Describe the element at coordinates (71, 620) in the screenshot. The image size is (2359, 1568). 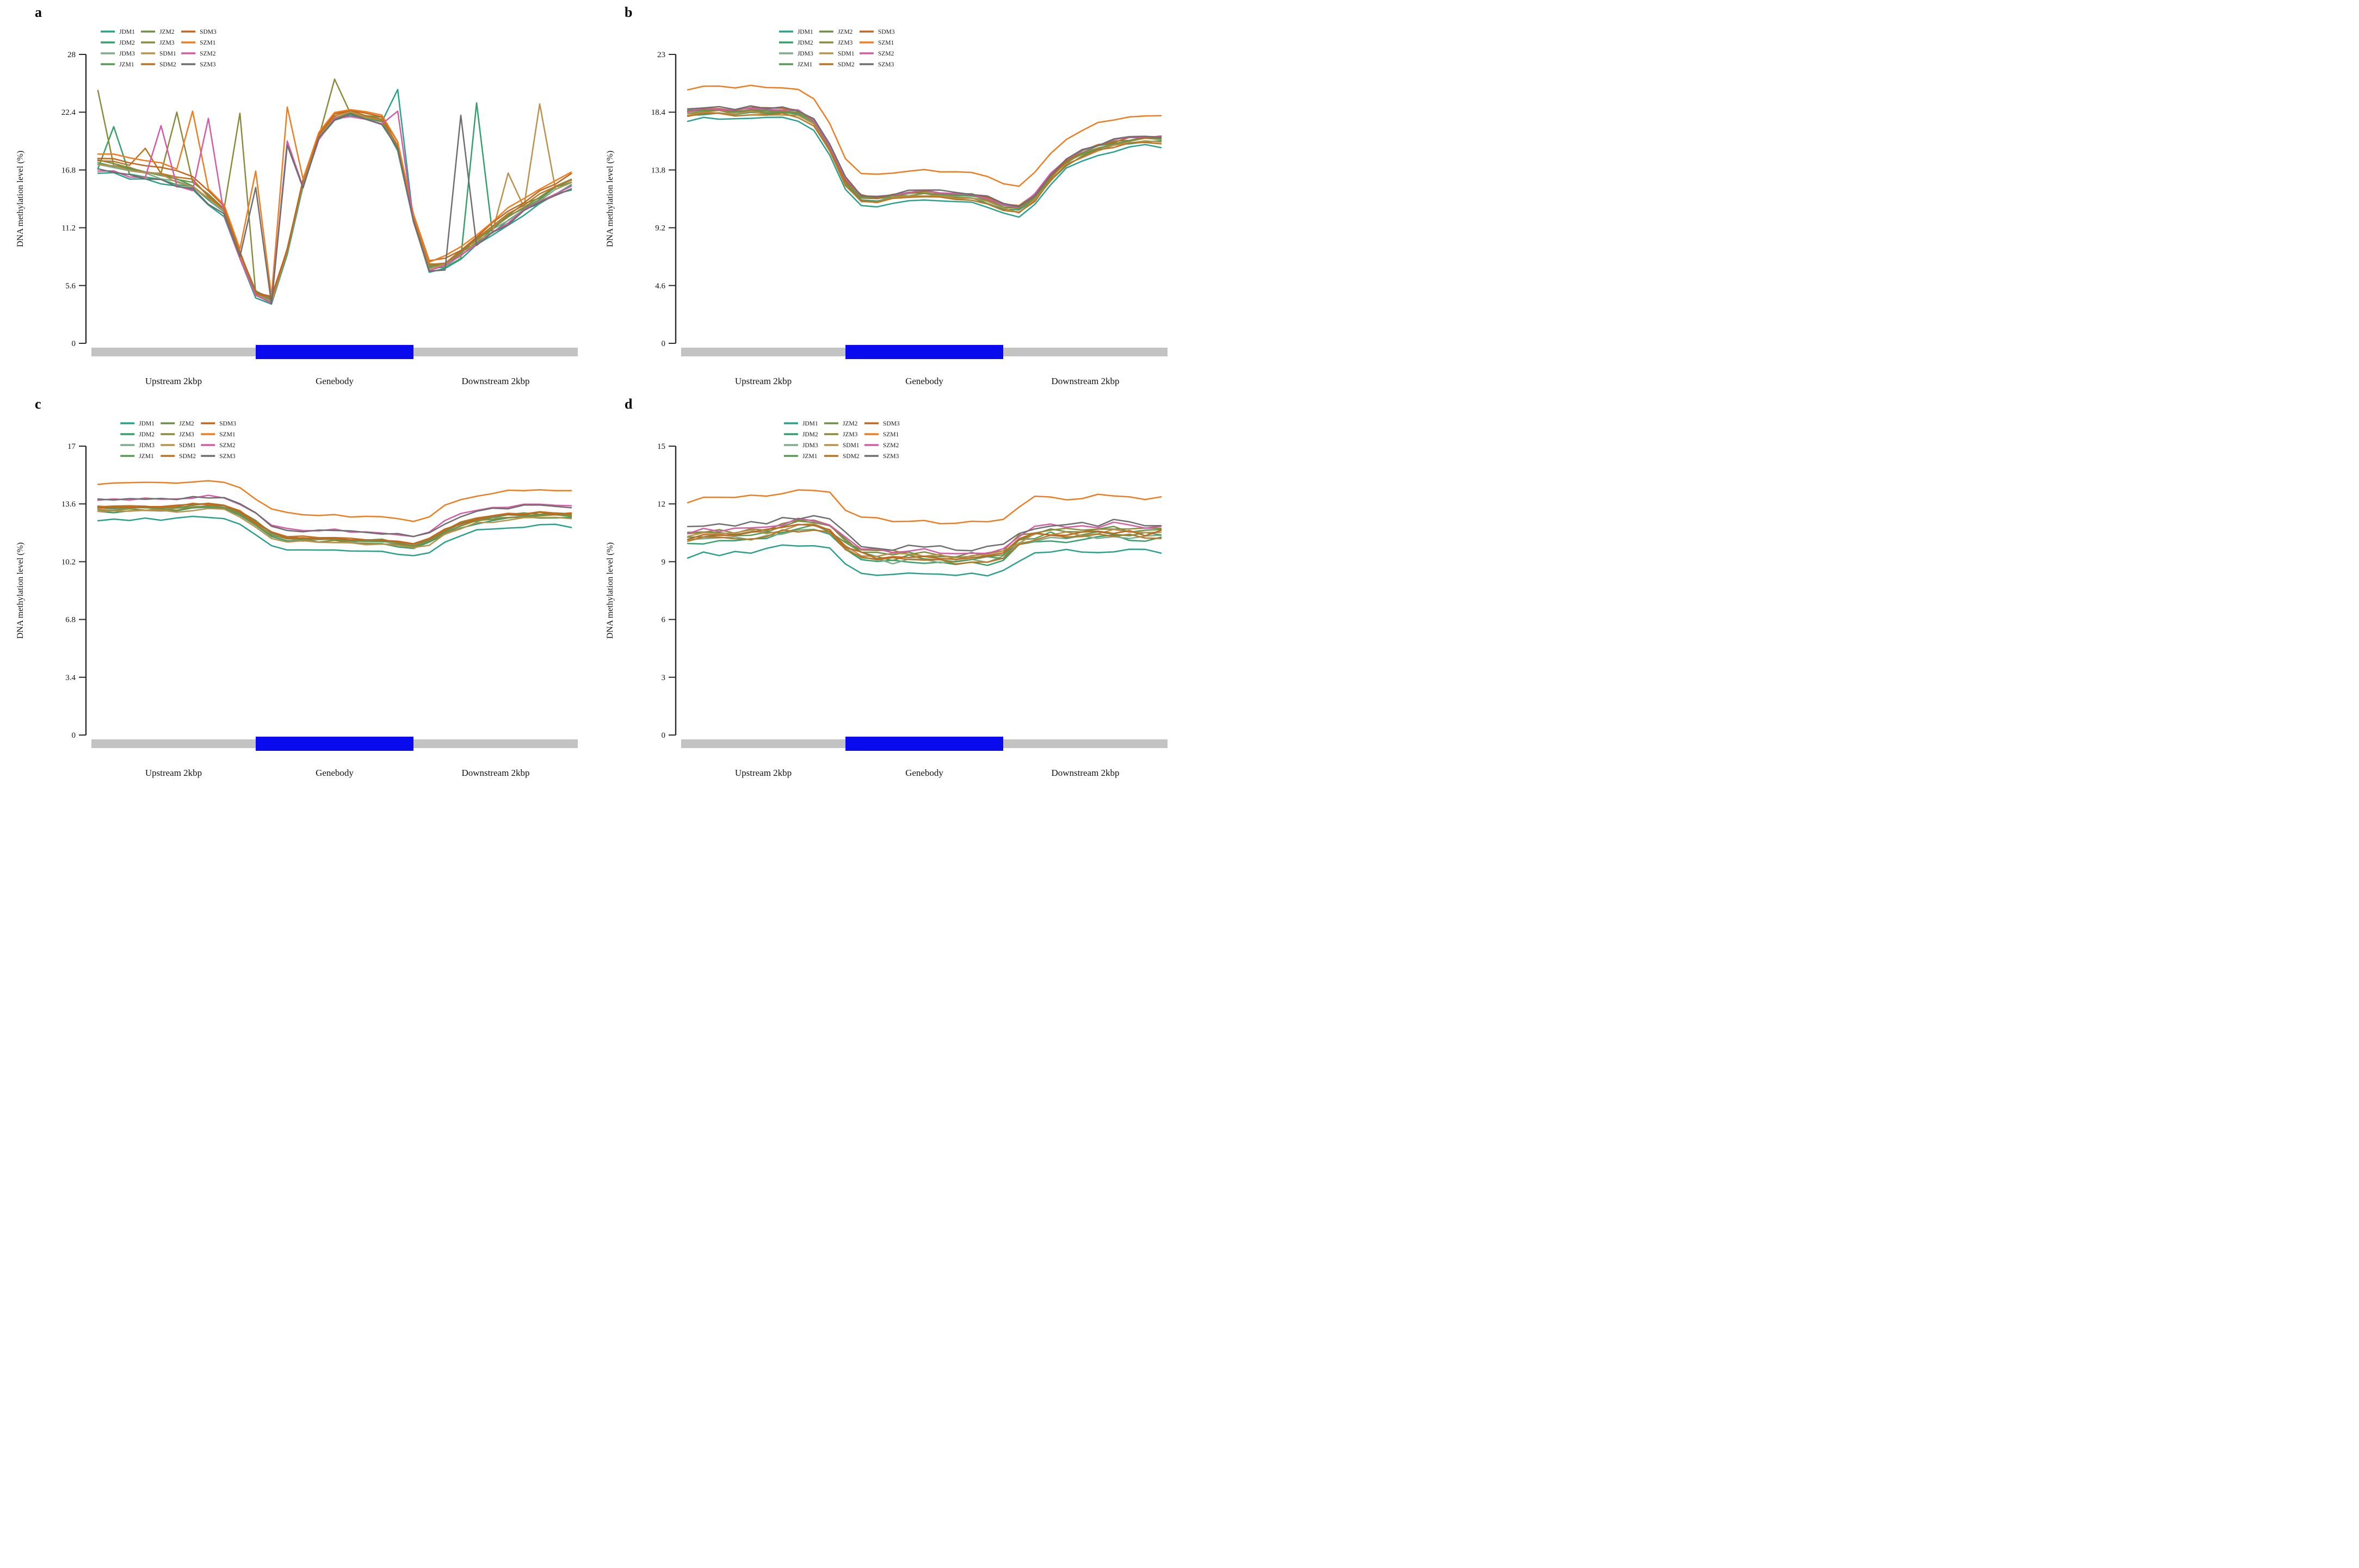
I see `y-tick-label: 6.8` at that location.